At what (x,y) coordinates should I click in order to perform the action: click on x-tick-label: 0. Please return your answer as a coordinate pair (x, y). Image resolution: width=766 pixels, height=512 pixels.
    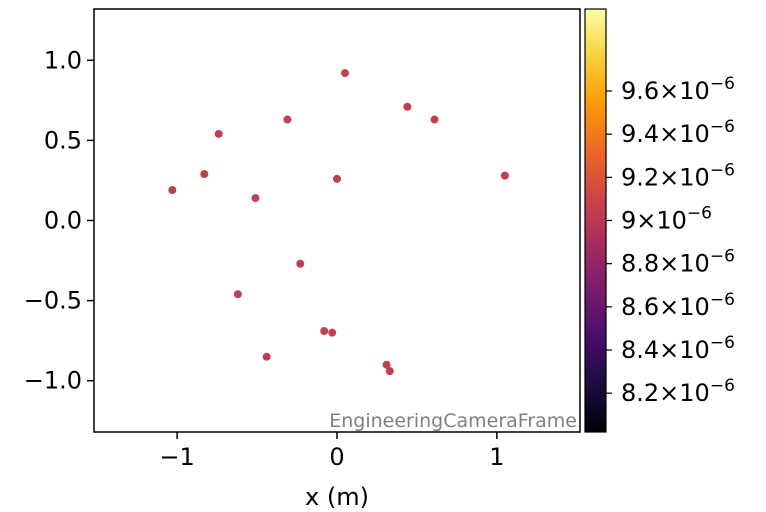
    Looking at the image, I should click on (336, 457).